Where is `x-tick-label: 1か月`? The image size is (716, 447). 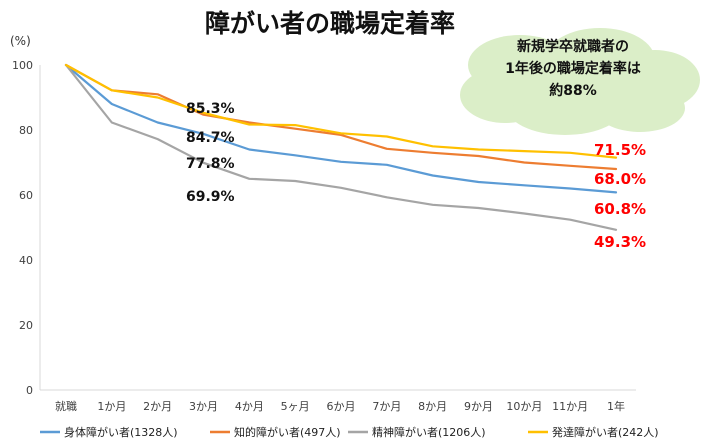
x-tick-label: 1か月 is located at coordinates (111, 406).